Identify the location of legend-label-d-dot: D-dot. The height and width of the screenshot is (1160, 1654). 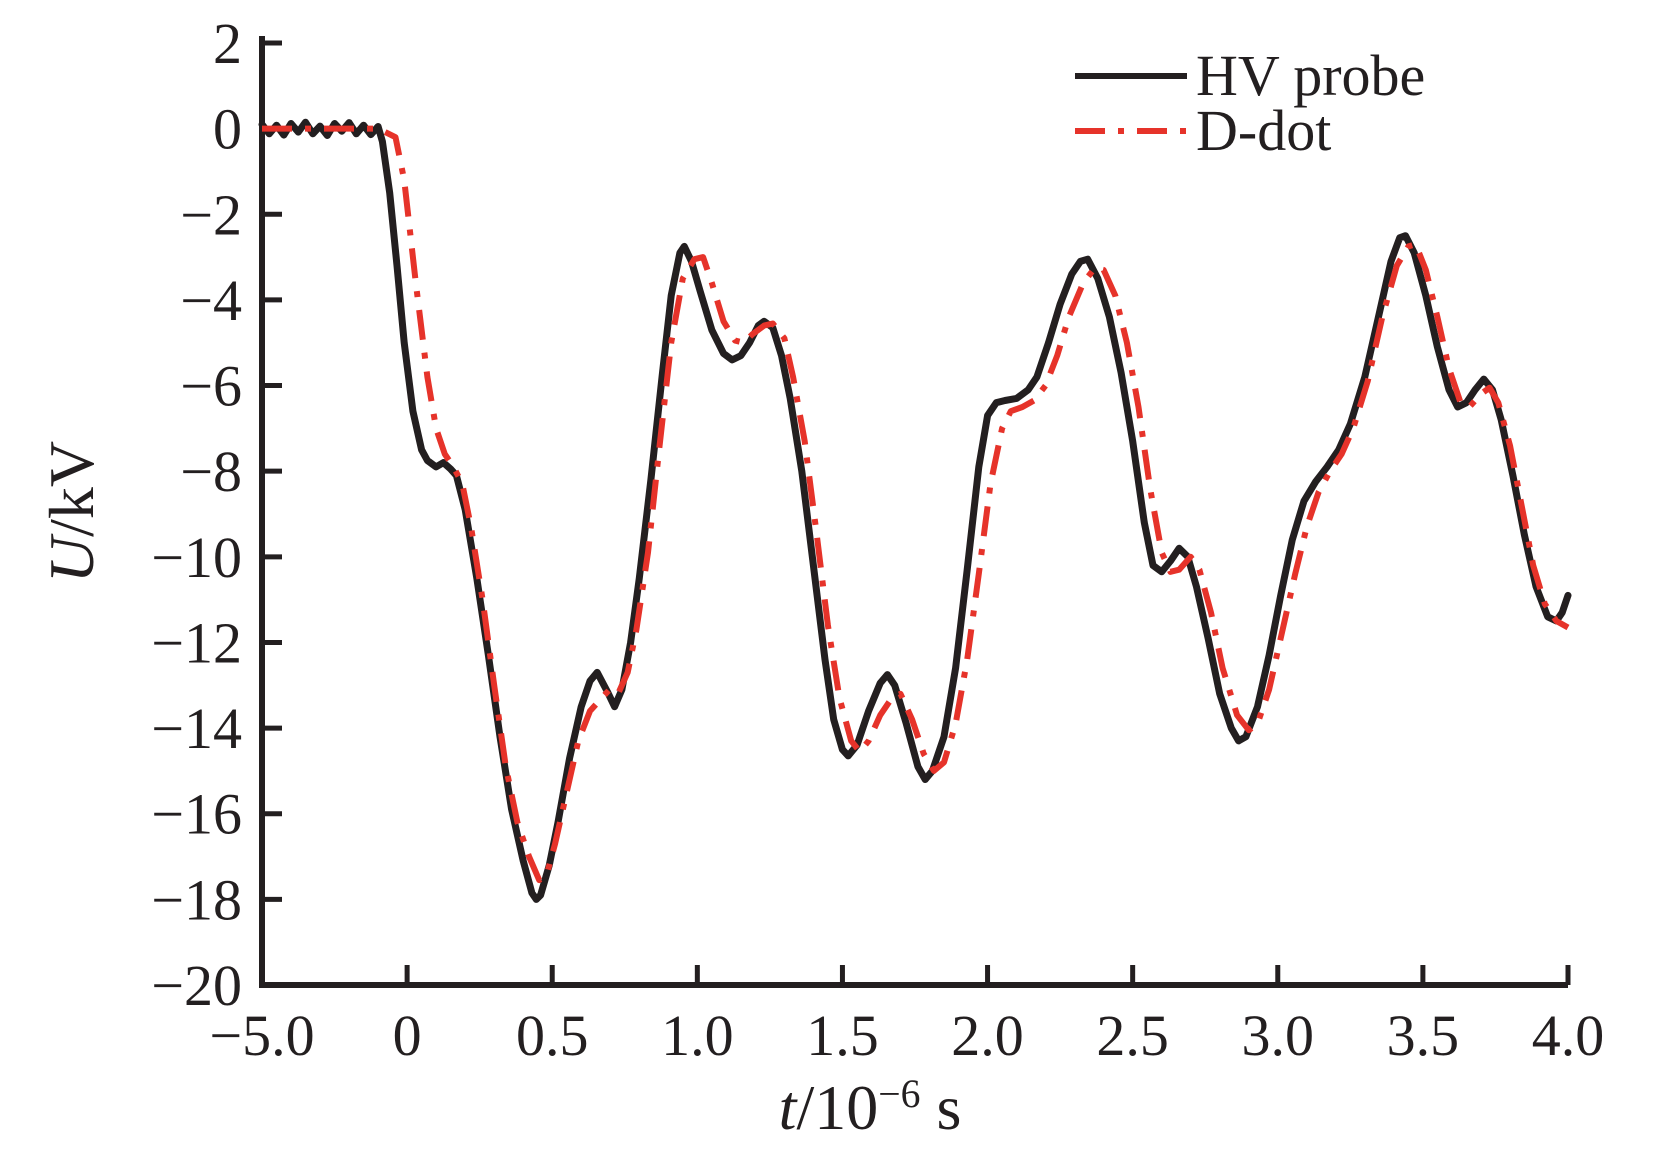
(1264, 130).